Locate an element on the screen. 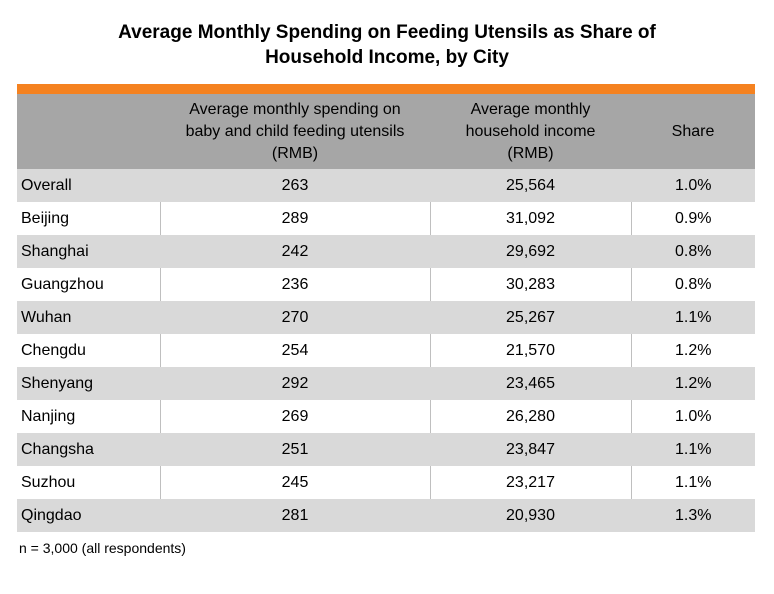 Image resolution: width=774 pixels, height=594 pixels. spending-cell: 292 is located at coordinates (294, 383).